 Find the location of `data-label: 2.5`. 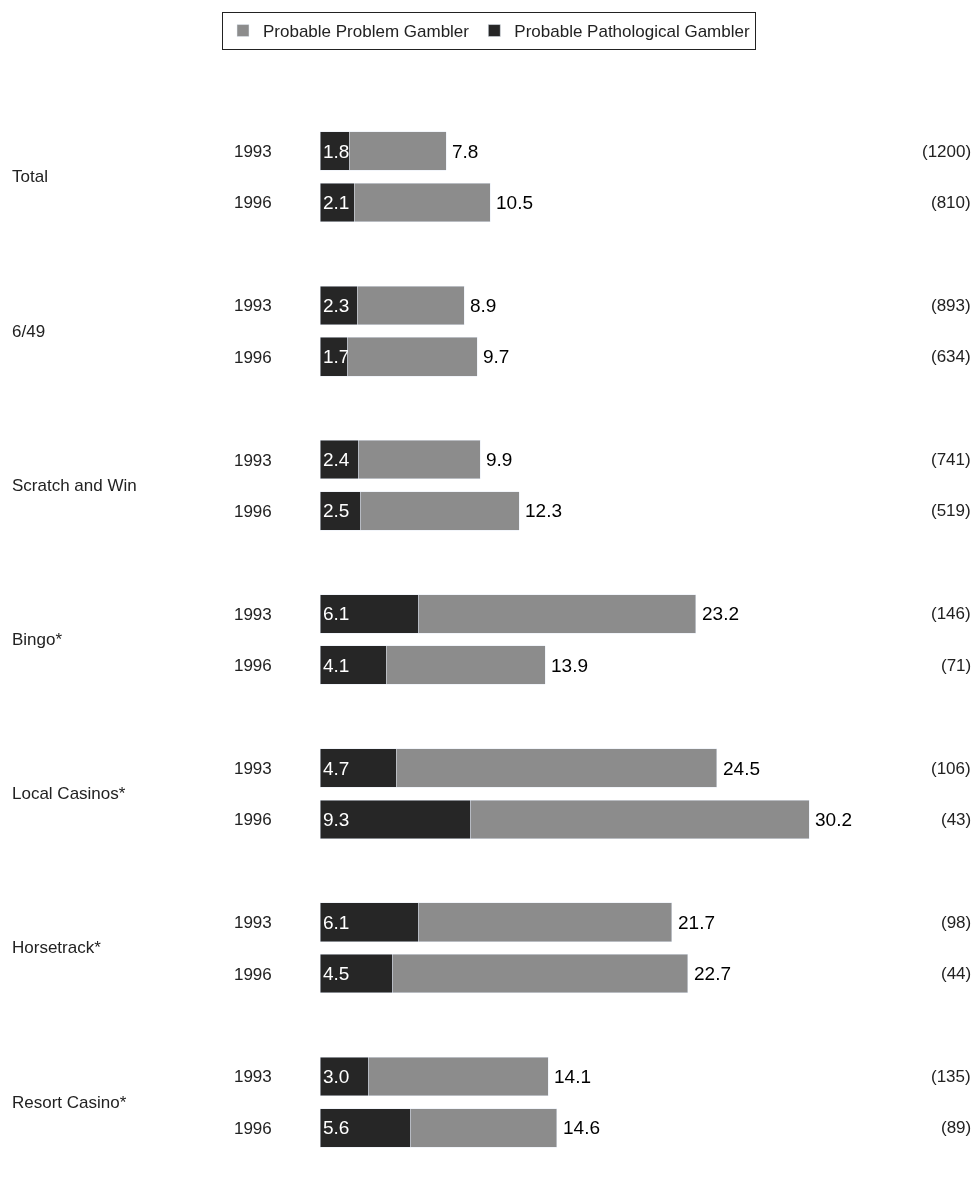

data-label: 2.5 is located at coordinates (336, 511).